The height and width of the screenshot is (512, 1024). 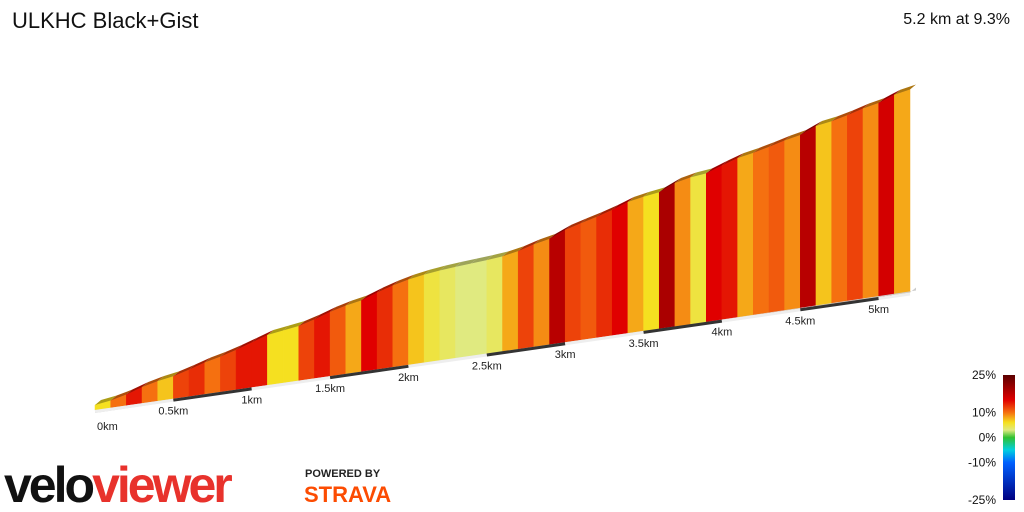 I want to click on title: ULKHC Black+Gist, so click(x=105, y=20).